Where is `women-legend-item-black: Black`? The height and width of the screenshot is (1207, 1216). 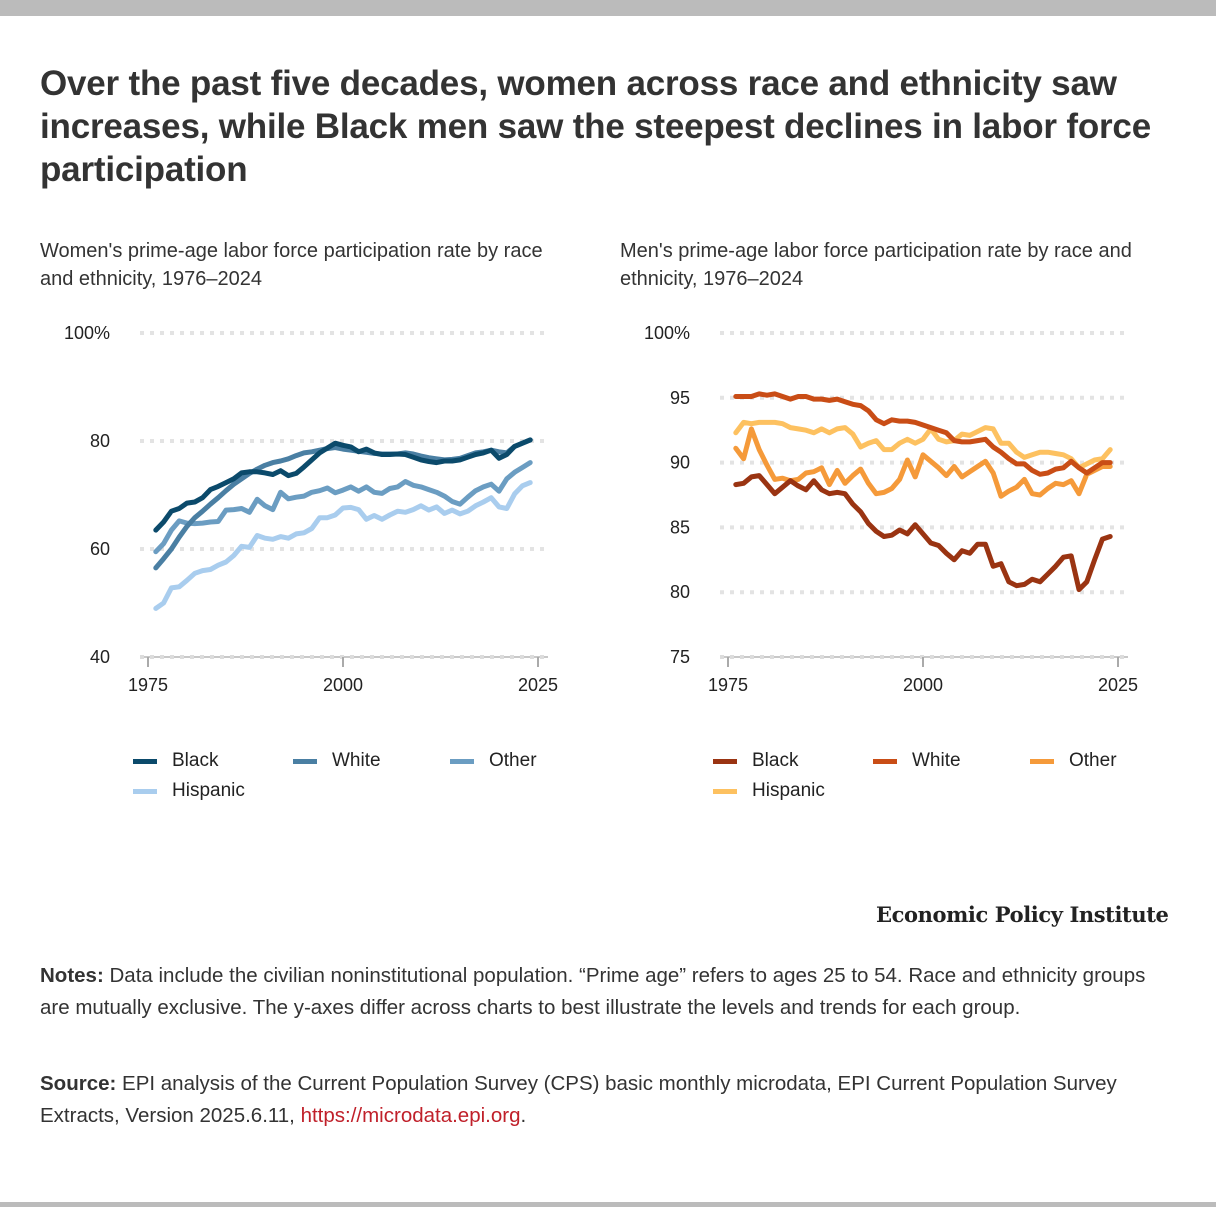
women-legend-item-black: Black is located at coordinates (175, 761).